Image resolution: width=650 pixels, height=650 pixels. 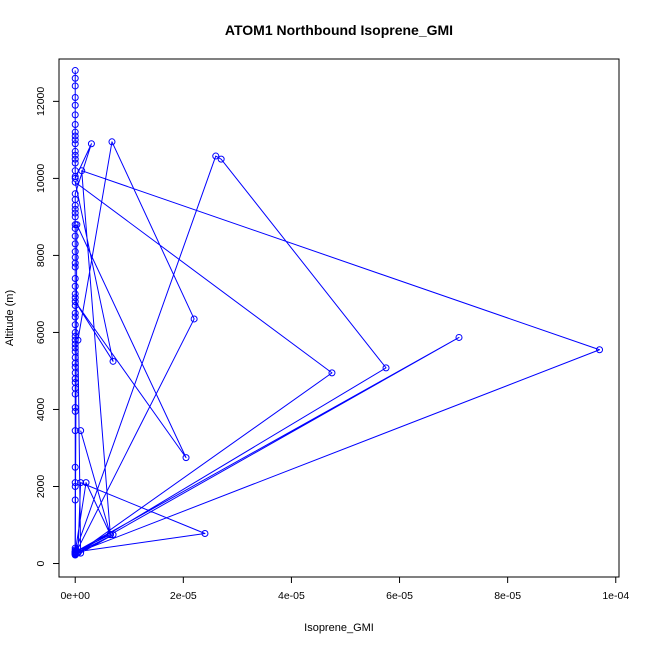 What do you see at coordinates (41, 256) in the screenshot?
I see `y-tick-label: 8000` at bounding box center [41, 256].